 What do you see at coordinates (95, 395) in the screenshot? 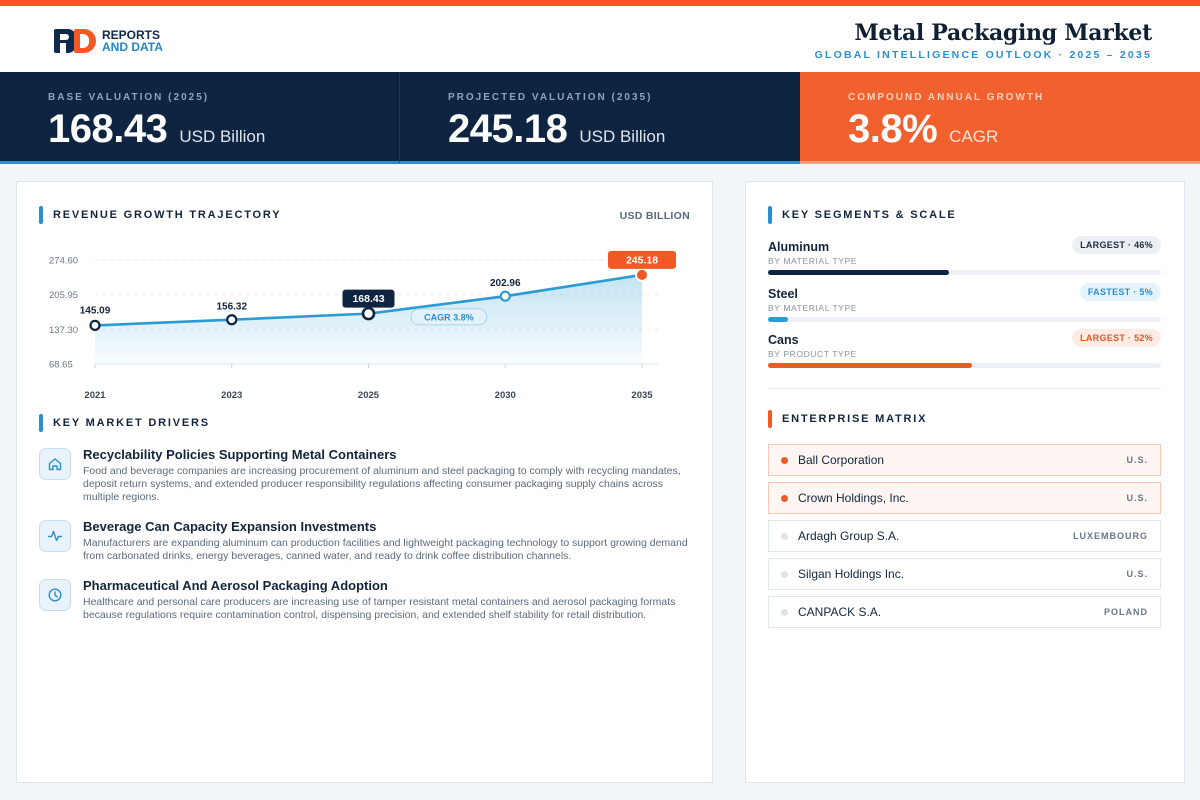
I see `x-tick-label: 2021` at bounding box center [95, 395].